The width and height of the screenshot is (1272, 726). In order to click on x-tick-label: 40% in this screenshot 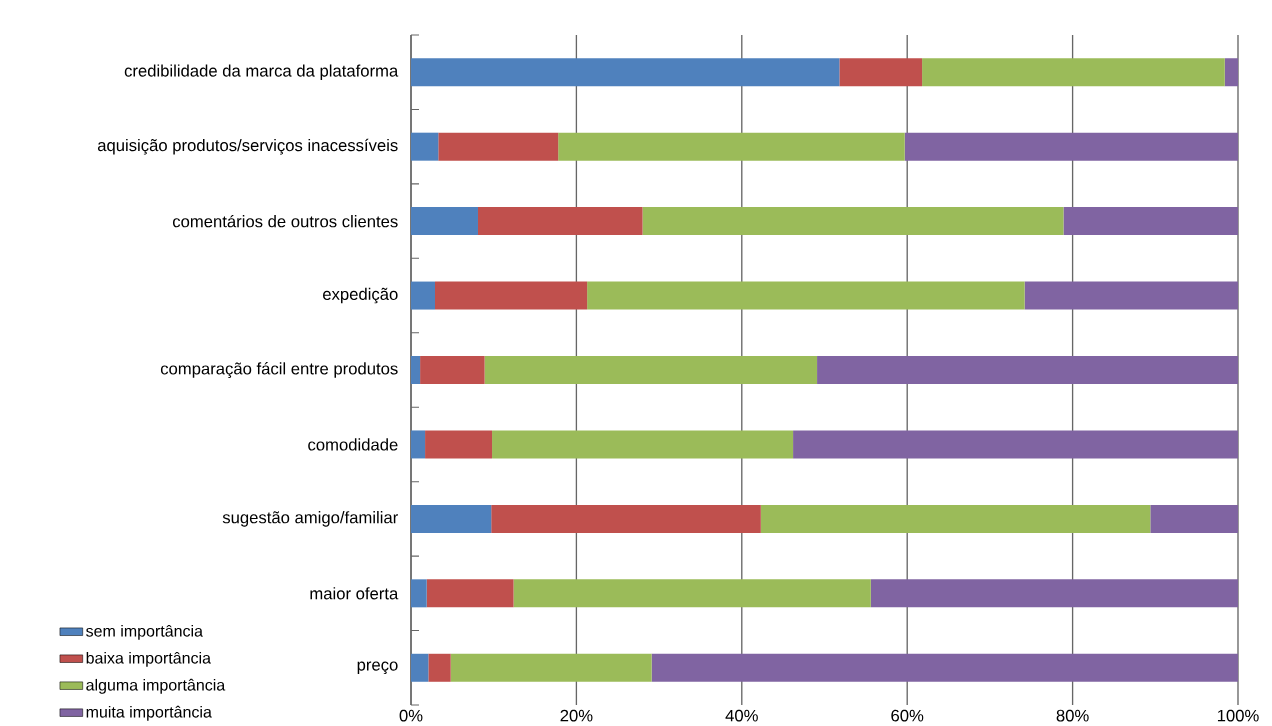, I will do `click(741, 715)`.